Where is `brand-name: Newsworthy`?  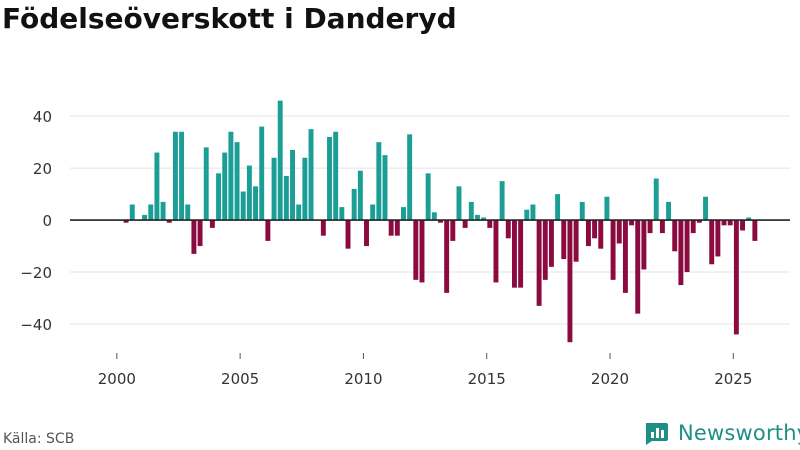 brand-name: Newsworthy is located at coordinates (739, 433).